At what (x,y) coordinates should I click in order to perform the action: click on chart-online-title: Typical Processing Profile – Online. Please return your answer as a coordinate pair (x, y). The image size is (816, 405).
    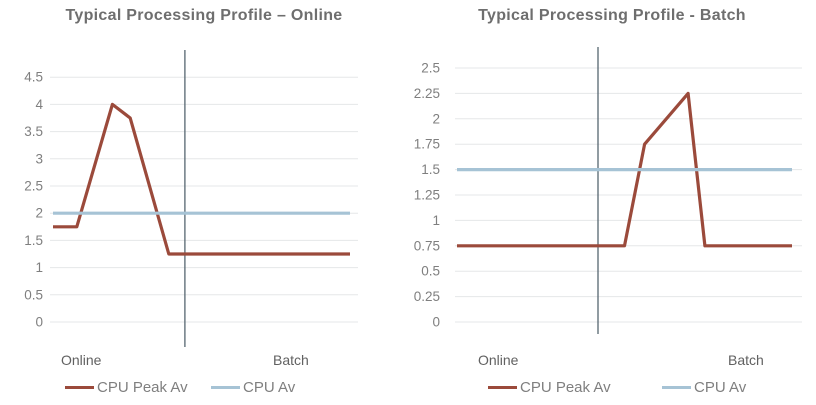
    Looking at the image, I should click on (204, 15).